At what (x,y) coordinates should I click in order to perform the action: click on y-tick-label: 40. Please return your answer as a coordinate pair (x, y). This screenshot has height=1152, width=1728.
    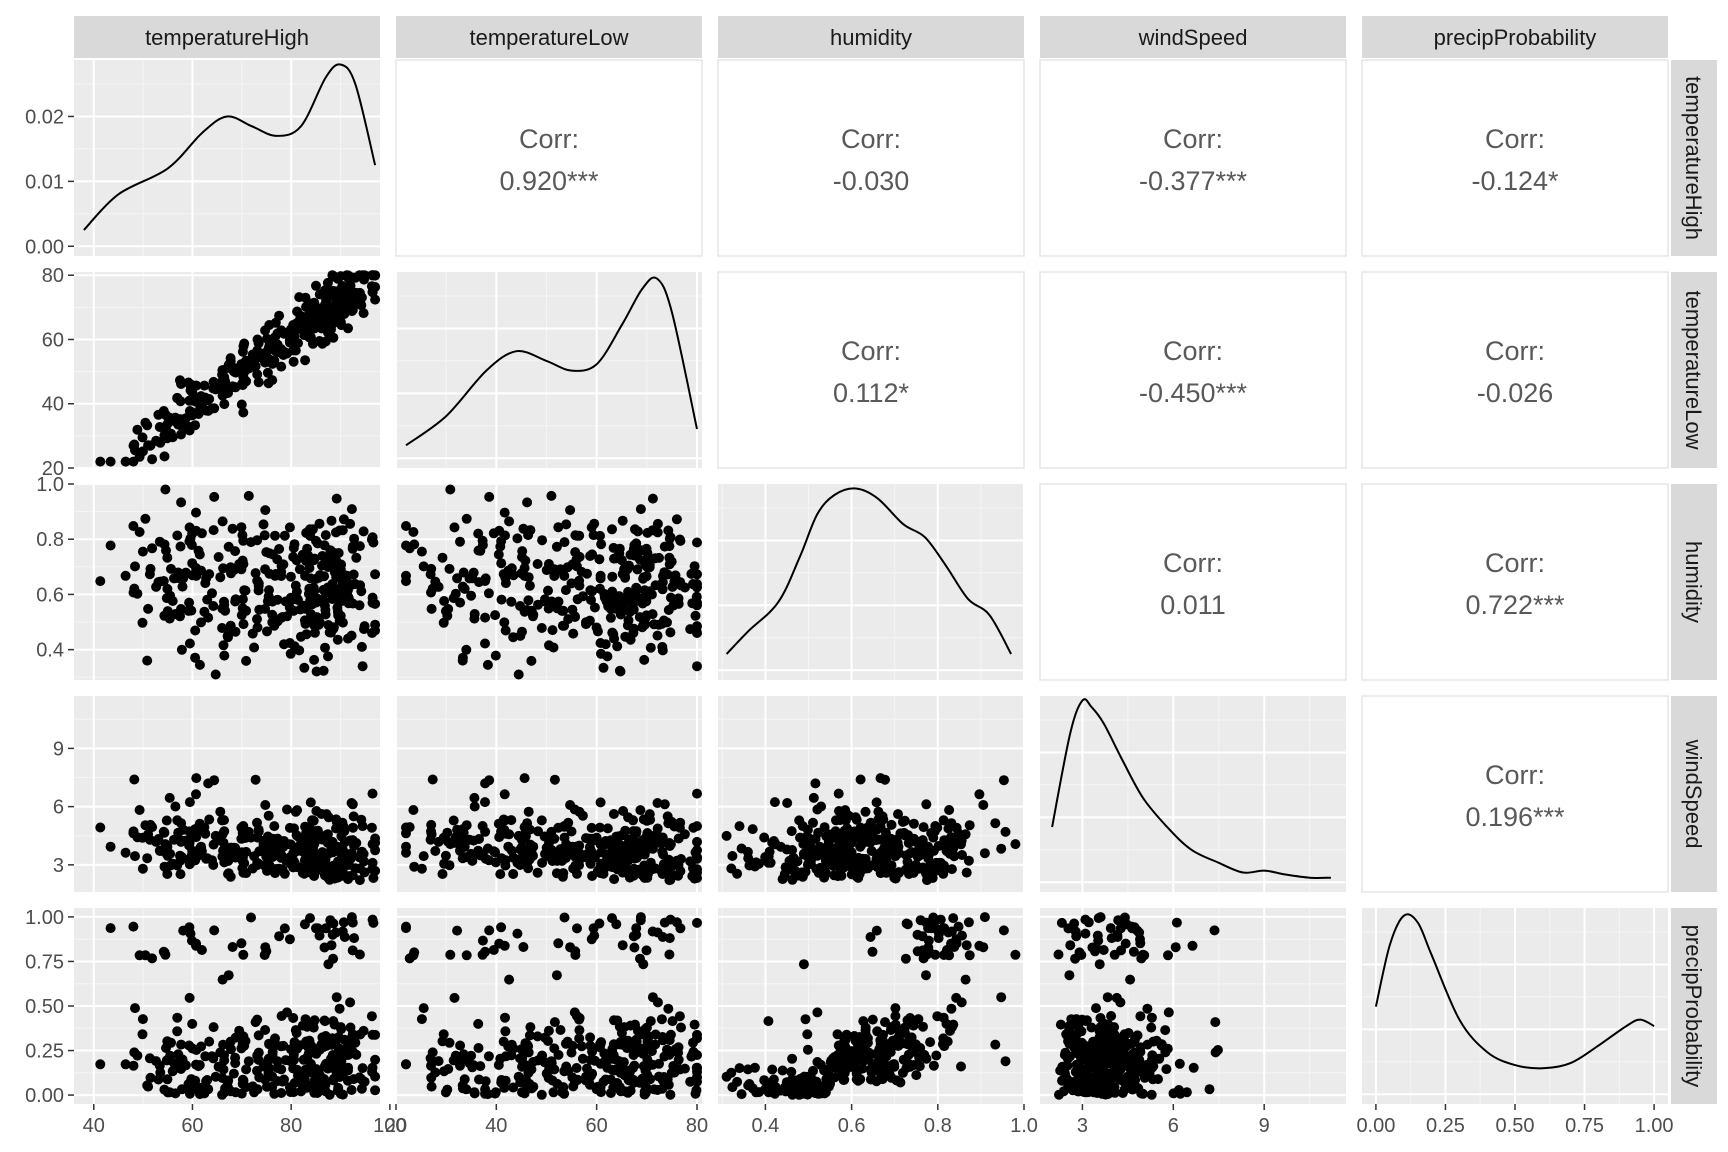
    Looking at the image, I should click on (53, 405).